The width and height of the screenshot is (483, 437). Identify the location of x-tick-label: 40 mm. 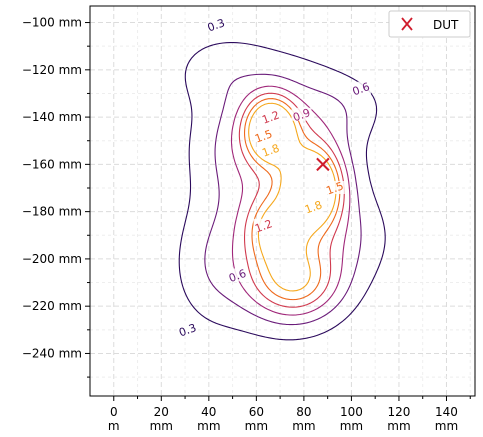
(208, 419).